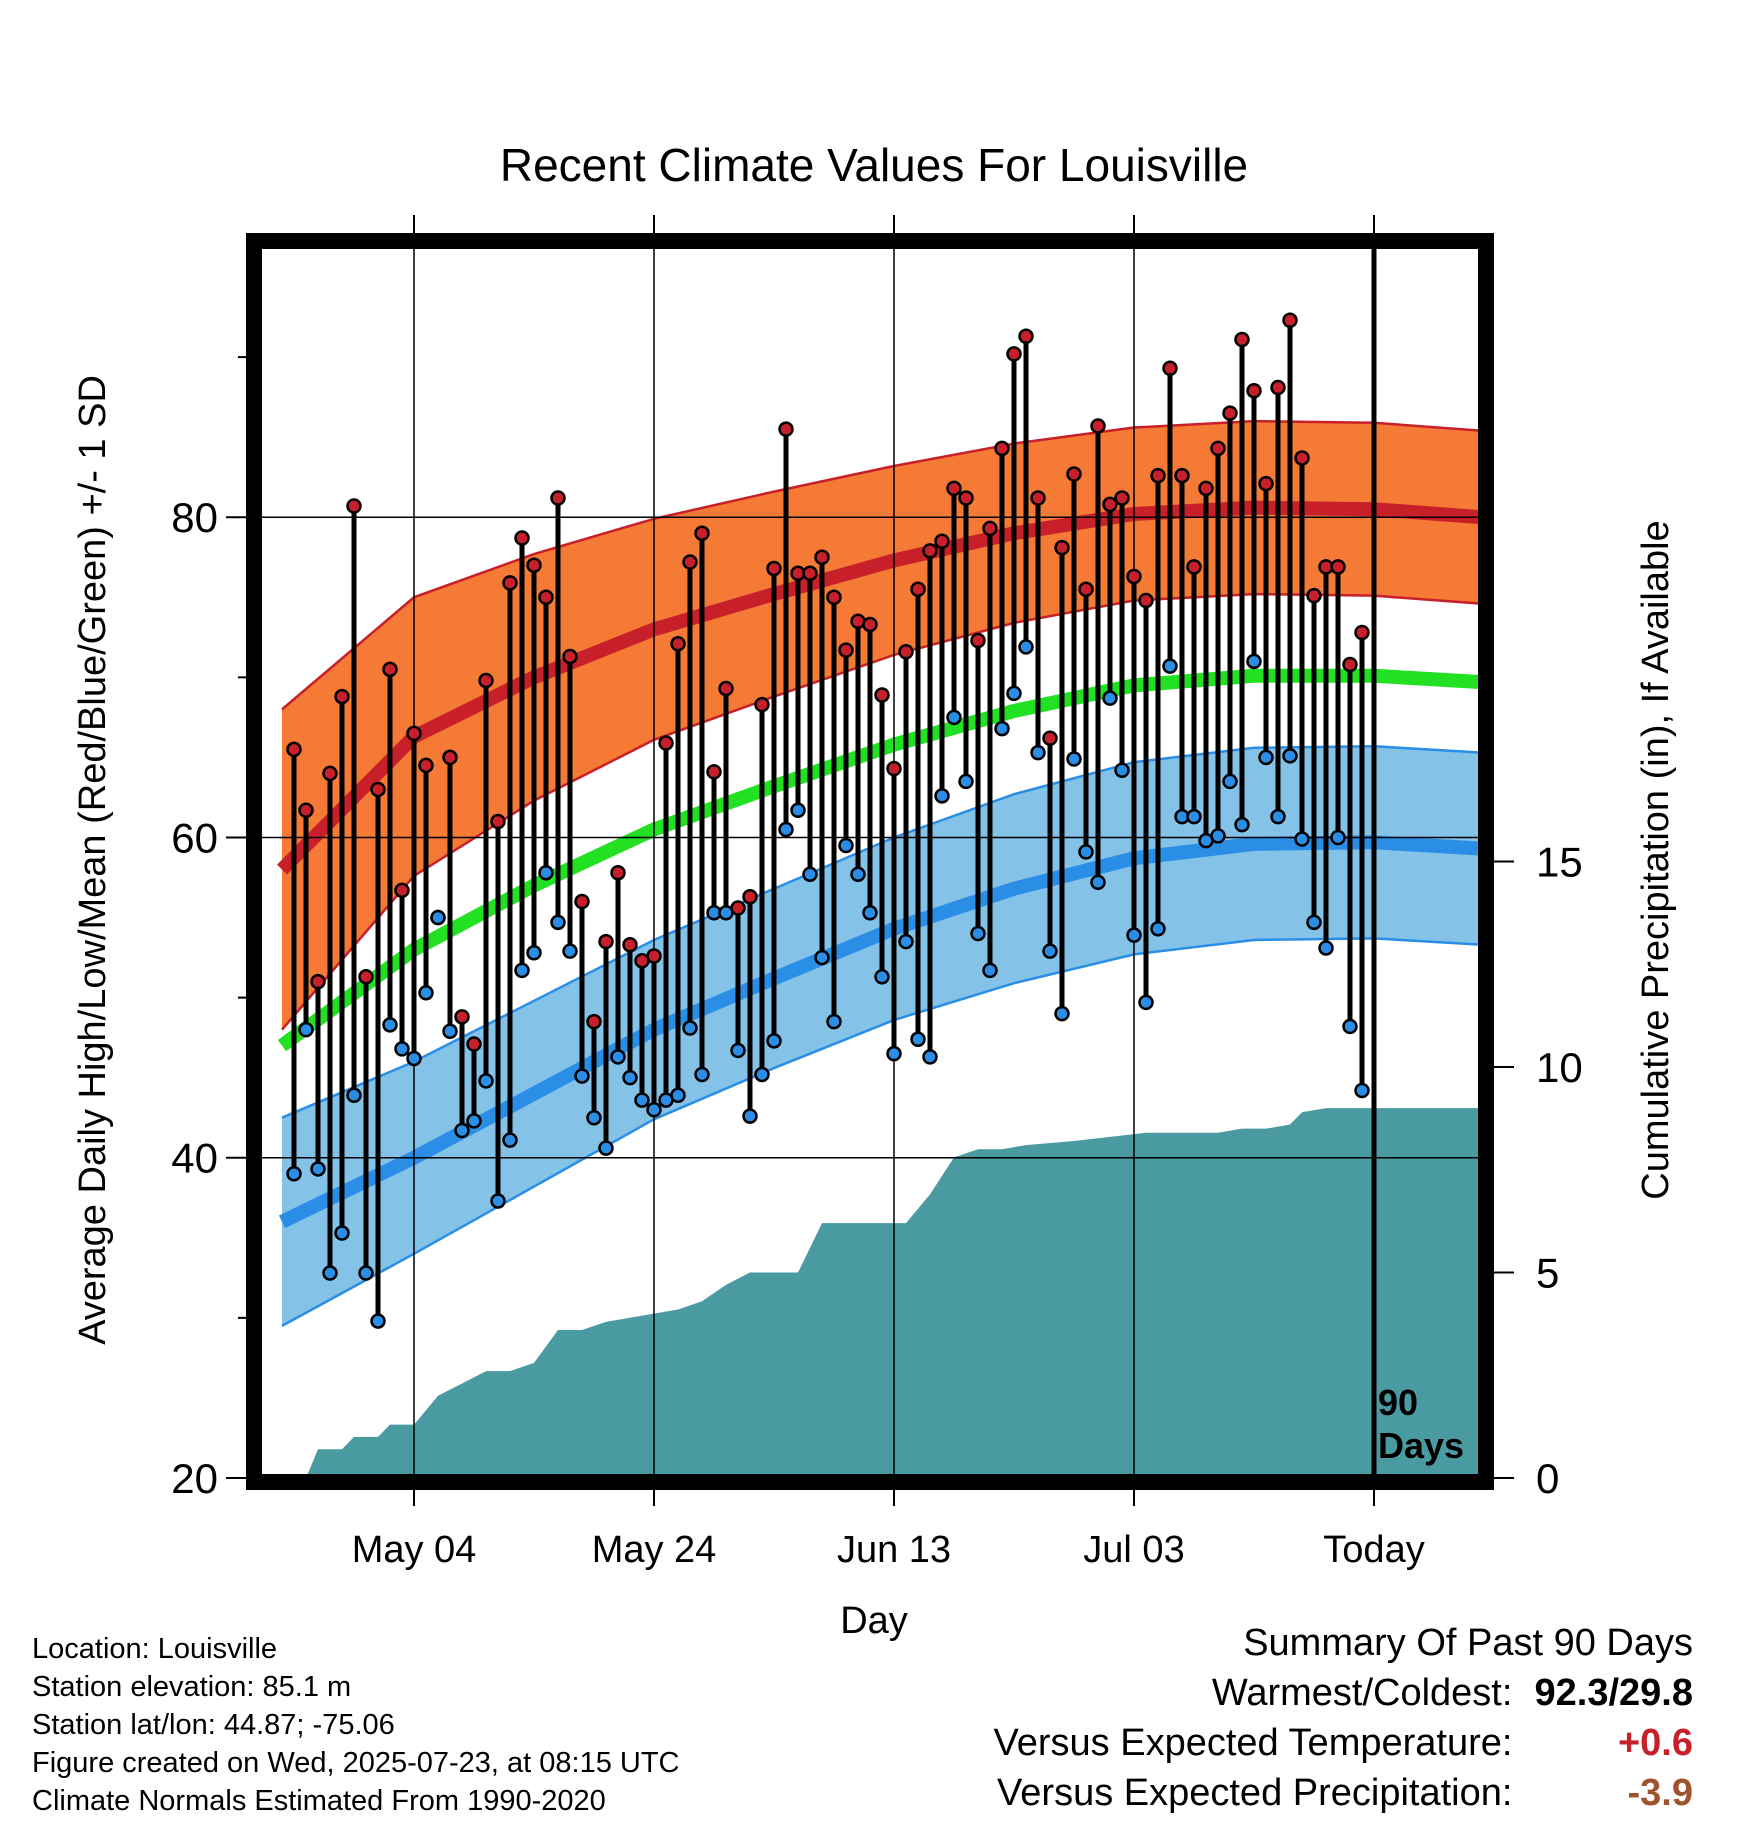 This screenshot has width=1748, height=1828. What do you see at coordinates (155, 1649) in the screenshot?
I see `meta-location: Location: Louisville` at bounding box center [155, 1649].